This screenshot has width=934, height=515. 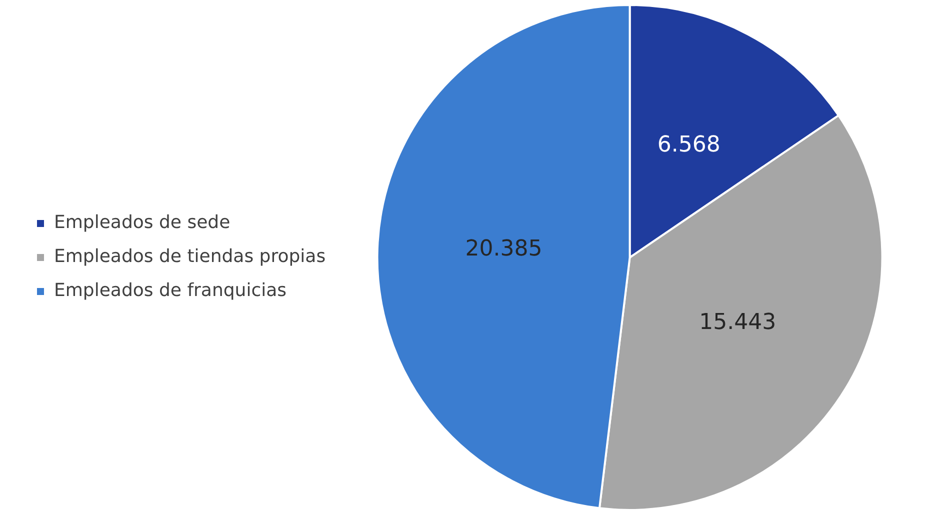 I want to click on data-label: 15.443, so click(x=737, y=322).